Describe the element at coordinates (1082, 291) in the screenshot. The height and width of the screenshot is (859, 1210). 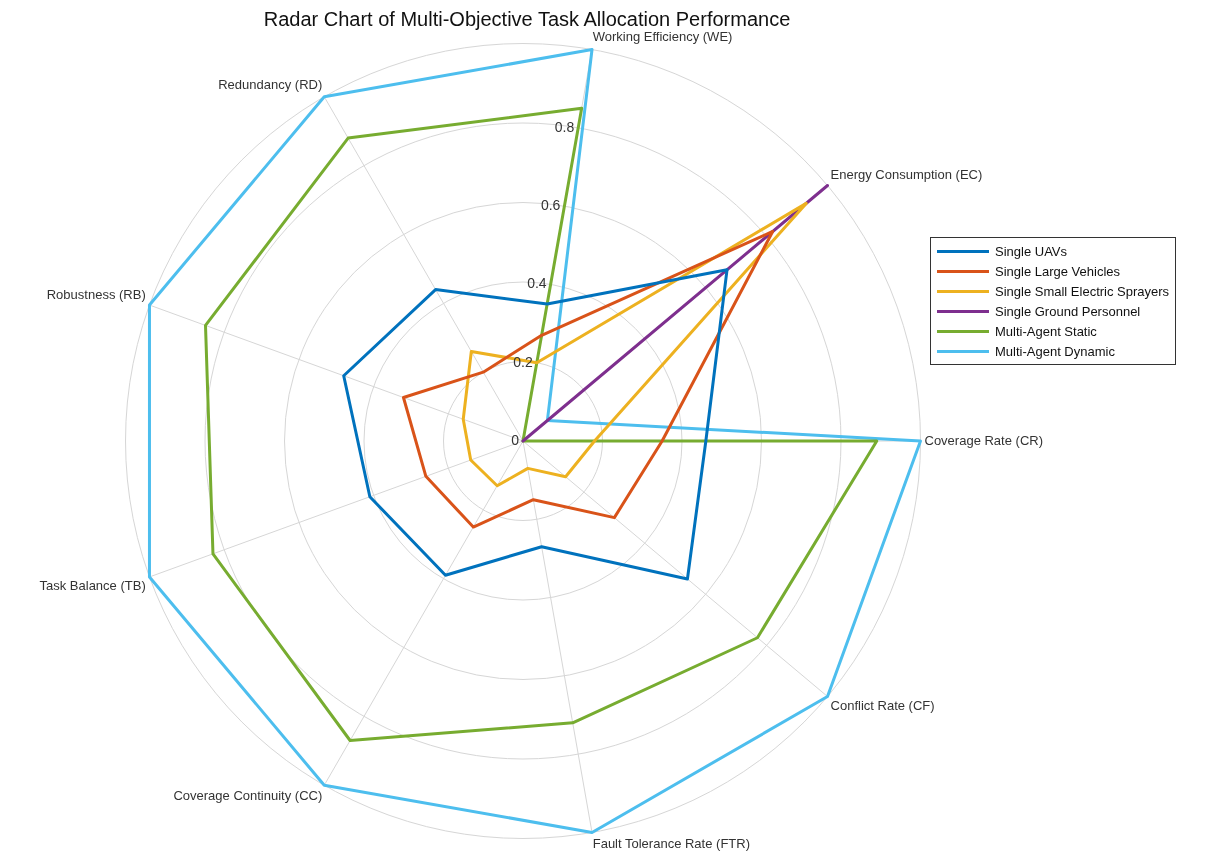
I see `legend-label: Single Small Electric Sprayers` at that location.